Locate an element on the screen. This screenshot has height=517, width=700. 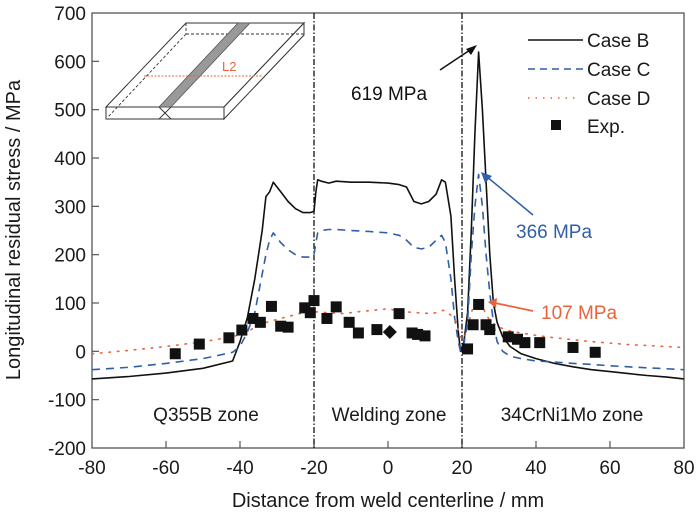
legend-item-exp: Exp. is located at coordinates (588, 127).